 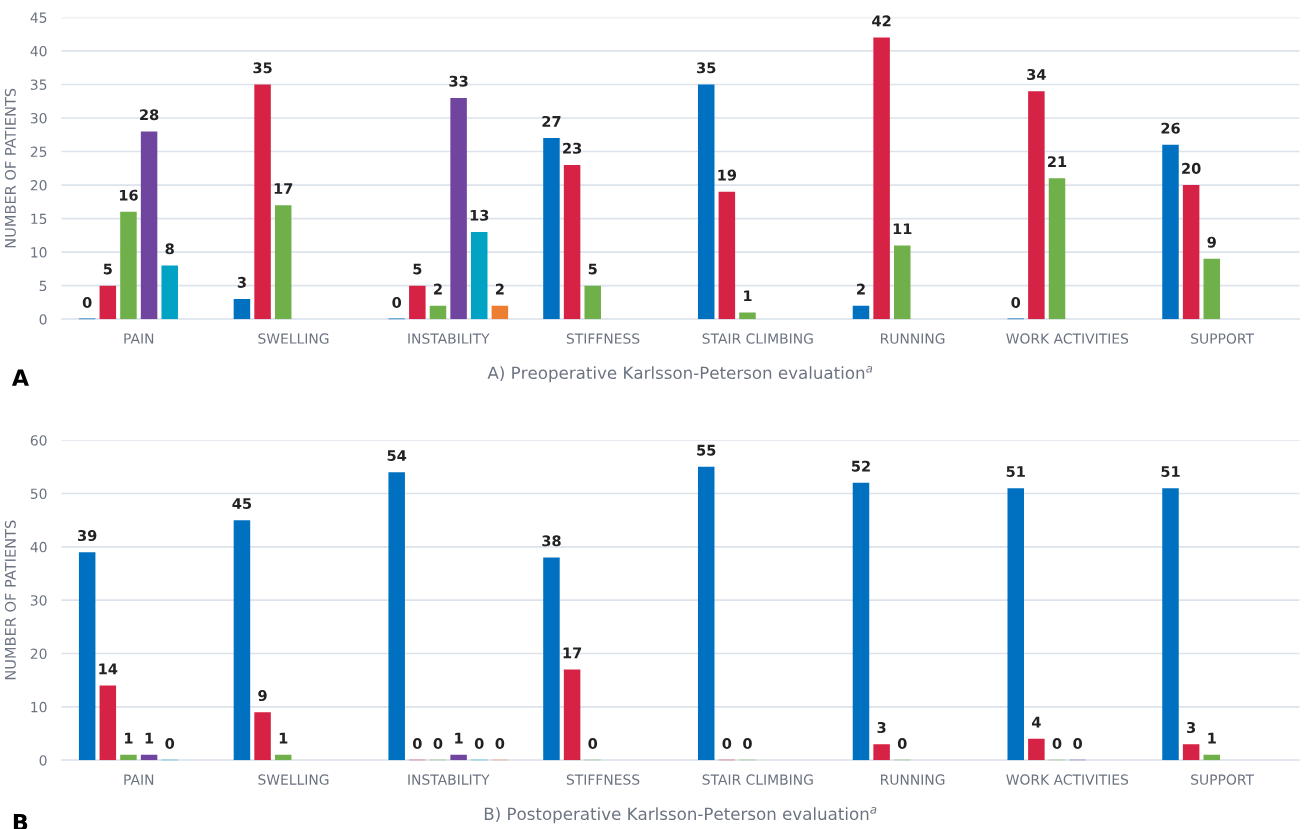 I want to click on data-label: 14, so click(x=108, y=669).